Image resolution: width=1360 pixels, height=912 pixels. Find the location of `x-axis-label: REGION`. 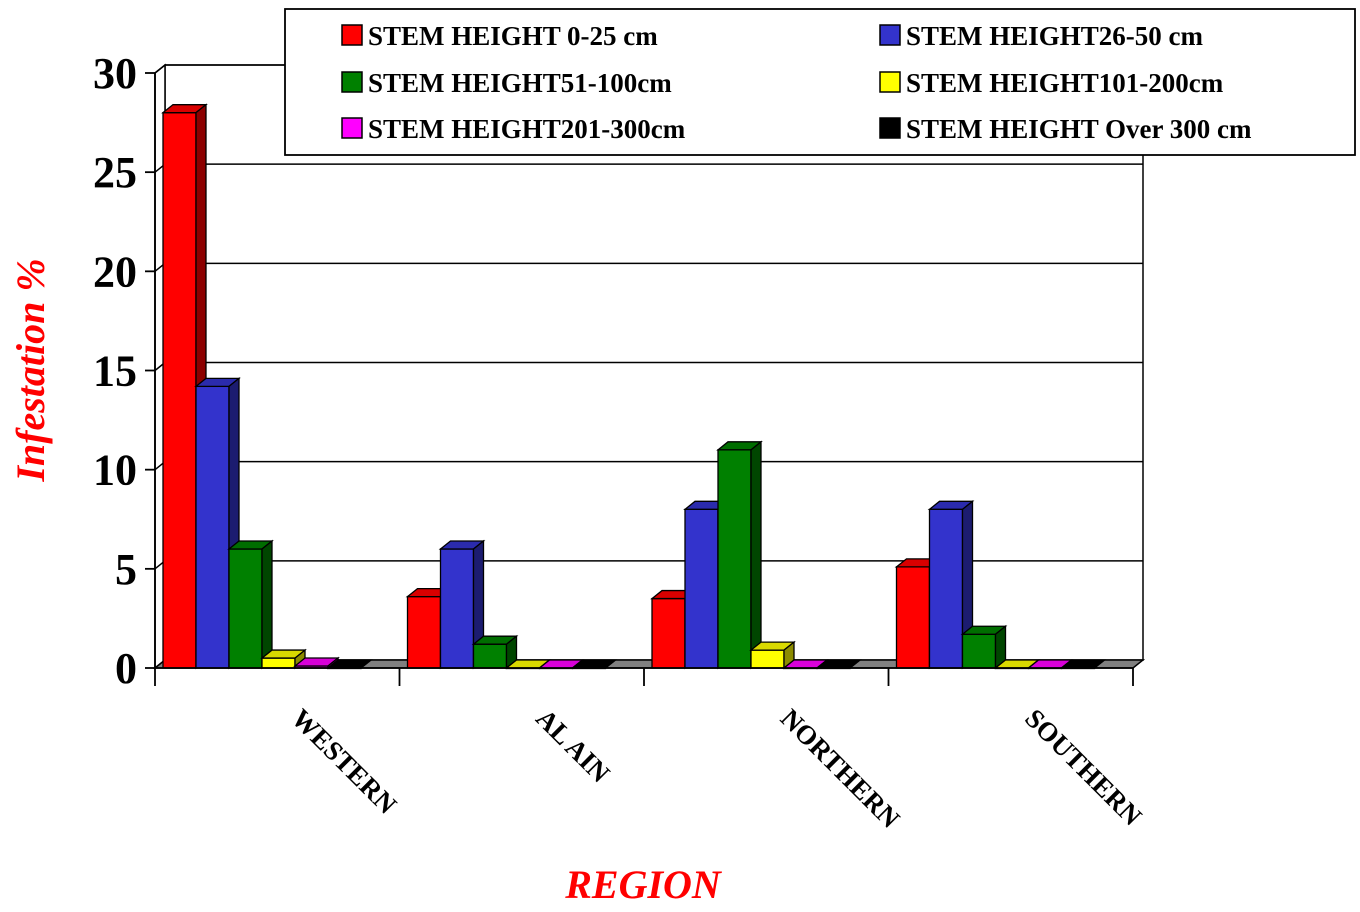

x-axis-label: REGION is located at coordinates (643, 884).